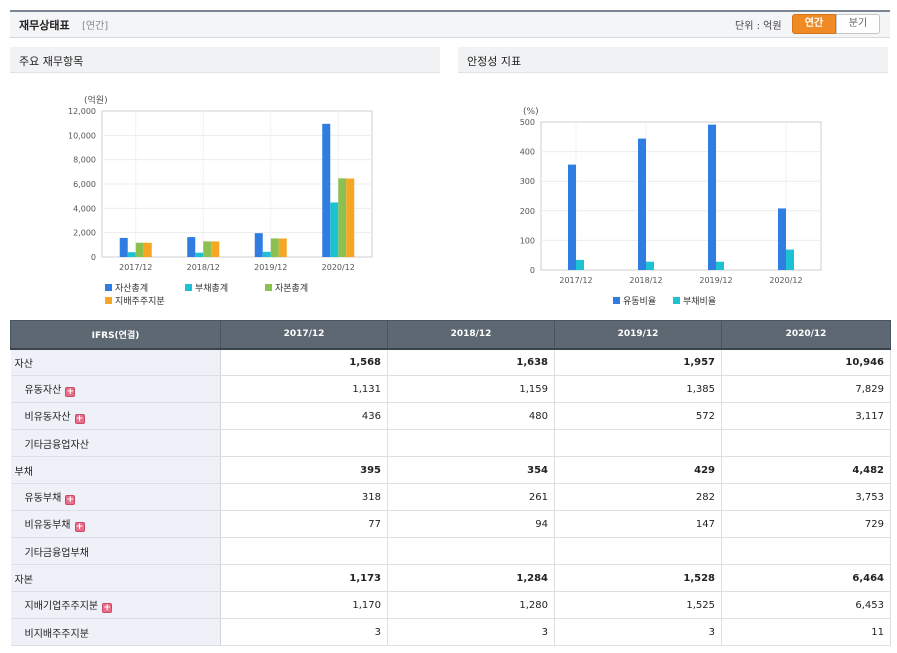 Image resolution: width=897 pixels, height=653 pixels. What do you see at coordinates (527, 181) in the screenshot?
I see `y-tick-label: 300` at bounding box center [527, 181].